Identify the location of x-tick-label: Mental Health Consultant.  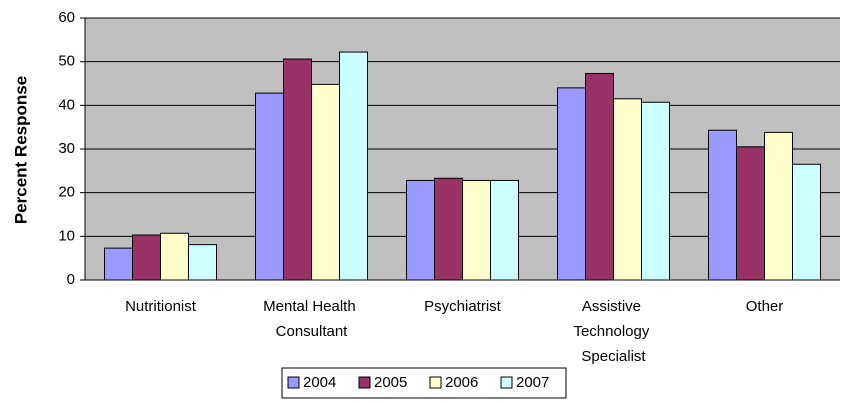
(311, 319).